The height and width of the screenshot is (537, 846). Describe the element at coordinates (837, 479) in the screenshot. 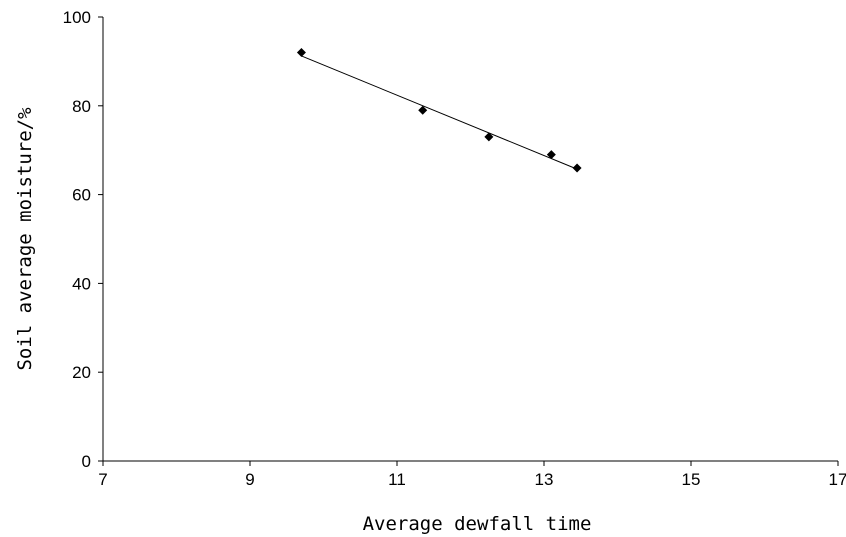

I see `x-tick-label: 17` at that location.